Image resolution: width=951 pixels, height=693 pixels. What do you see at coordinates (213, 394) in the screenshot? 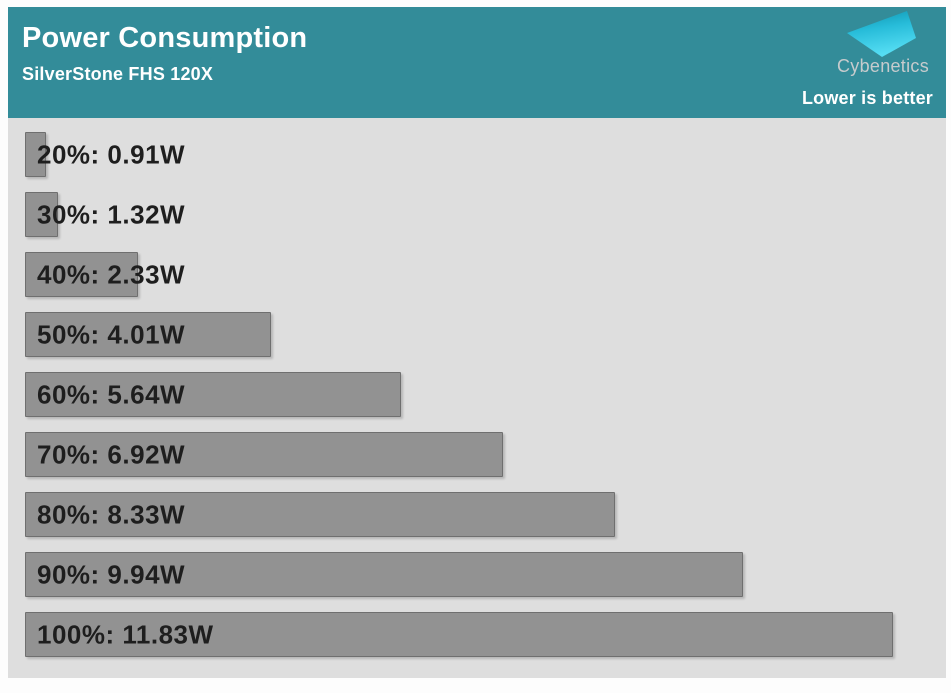
I see `bar-60%: 60%: 5.64W` at bounding box center [213, 394].